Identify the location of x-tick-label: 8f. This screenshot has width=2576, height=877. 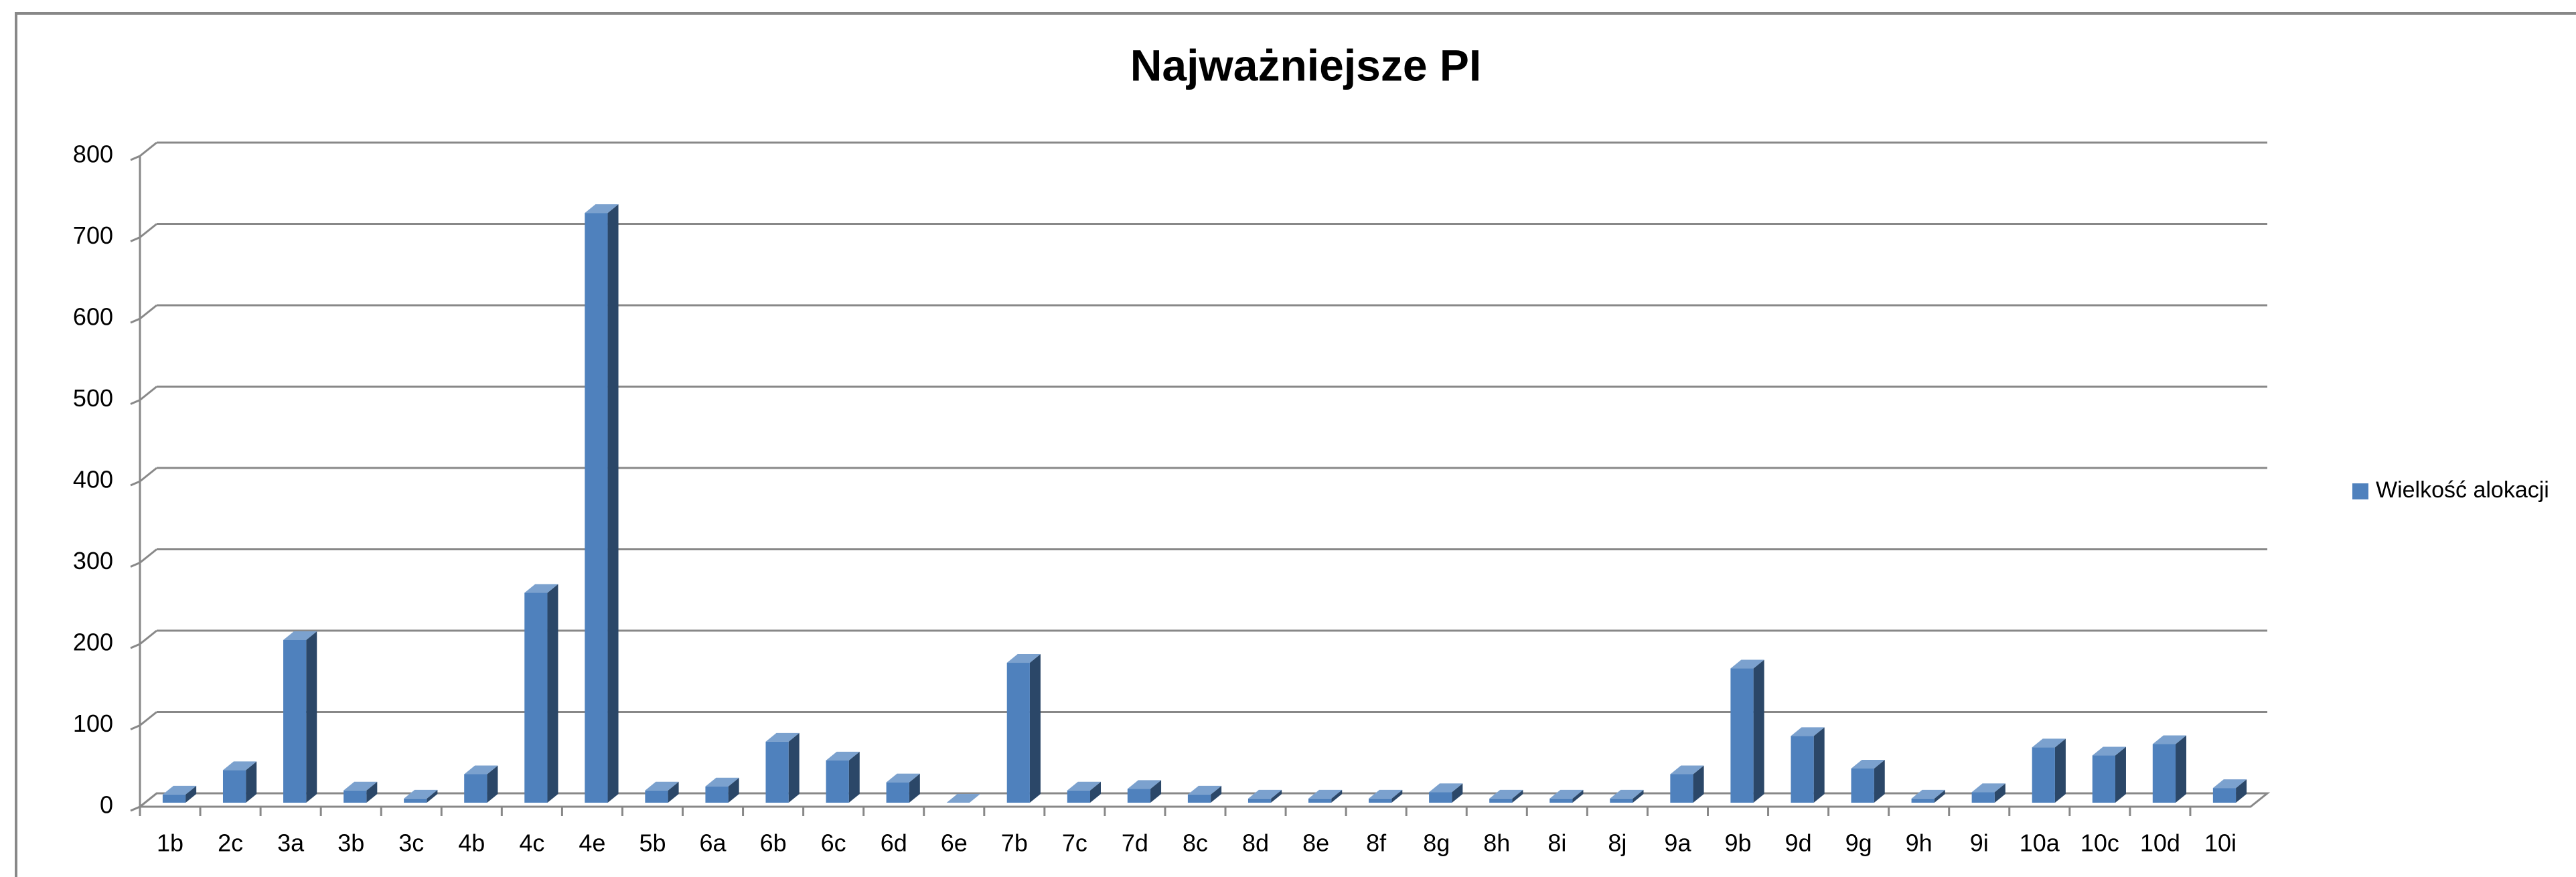
(1376, 843).